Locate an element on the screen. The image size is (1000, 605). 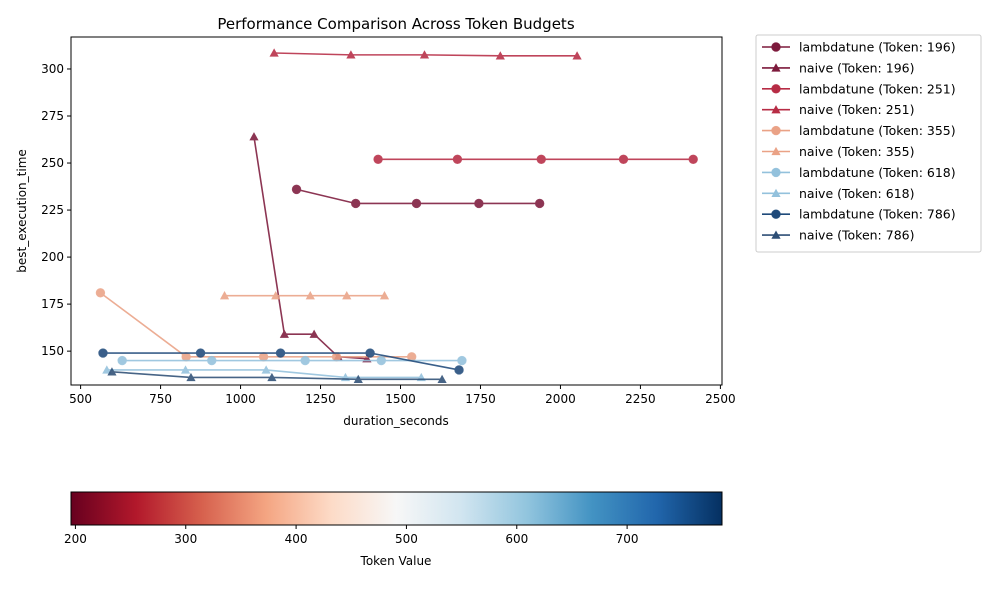
y-axis-label: best_execution_time is located at coordinates (22, 211).